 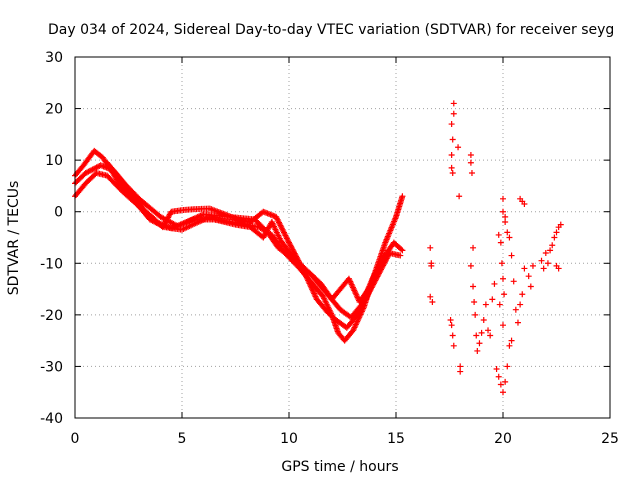 I want to click on y-tick-label: 0, so click(x=58, y=213).